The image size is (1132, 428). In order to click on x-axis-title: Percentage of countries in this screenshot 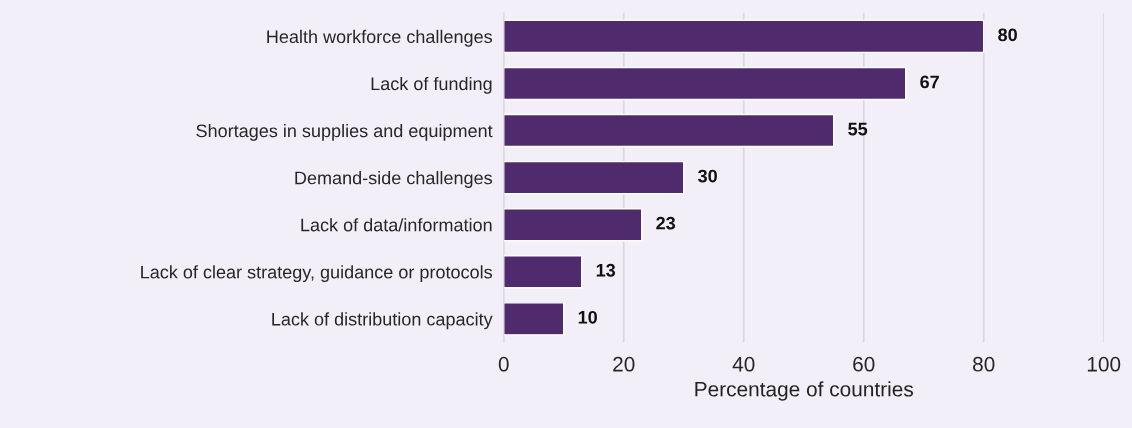, I will do `click(804, 391)`.